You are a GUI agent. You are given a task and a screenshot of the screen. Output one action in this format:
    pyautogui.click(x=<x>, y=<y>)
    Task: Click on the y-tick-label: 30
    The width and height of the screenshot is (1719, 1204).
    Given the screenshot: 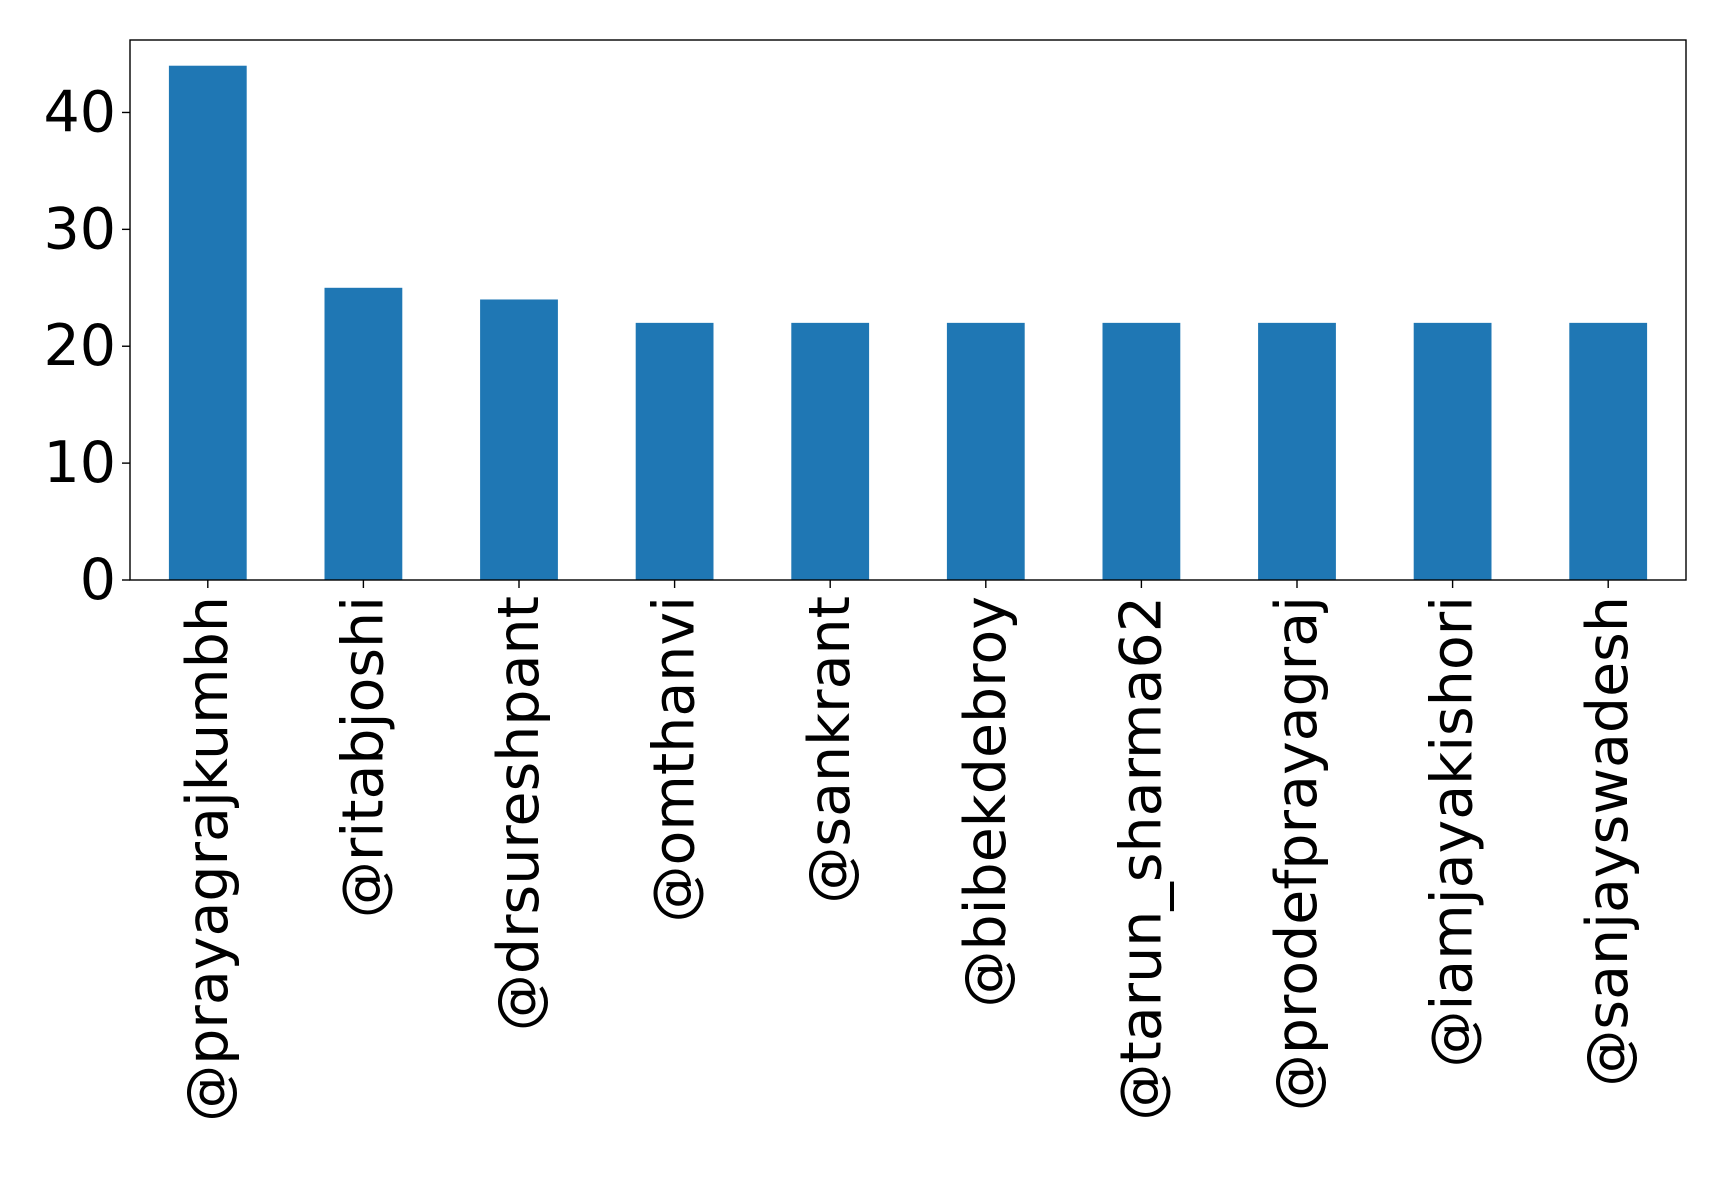 What is the action you would take?
    pyautogui.click(x=79, y=229)
    